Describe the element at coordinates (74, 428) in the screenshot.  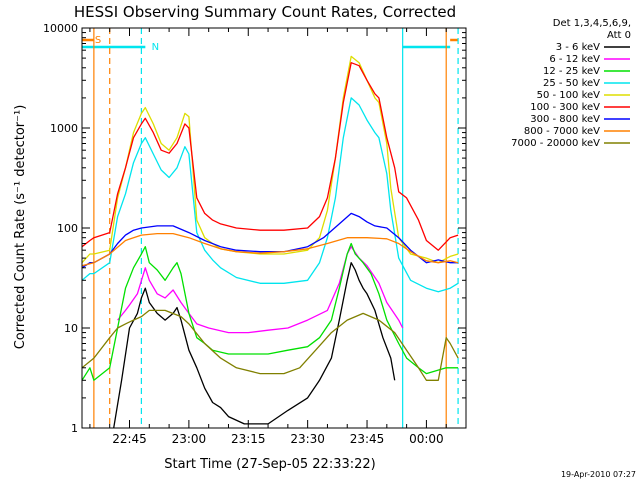
I see `y-tick-label: 1` at that location.